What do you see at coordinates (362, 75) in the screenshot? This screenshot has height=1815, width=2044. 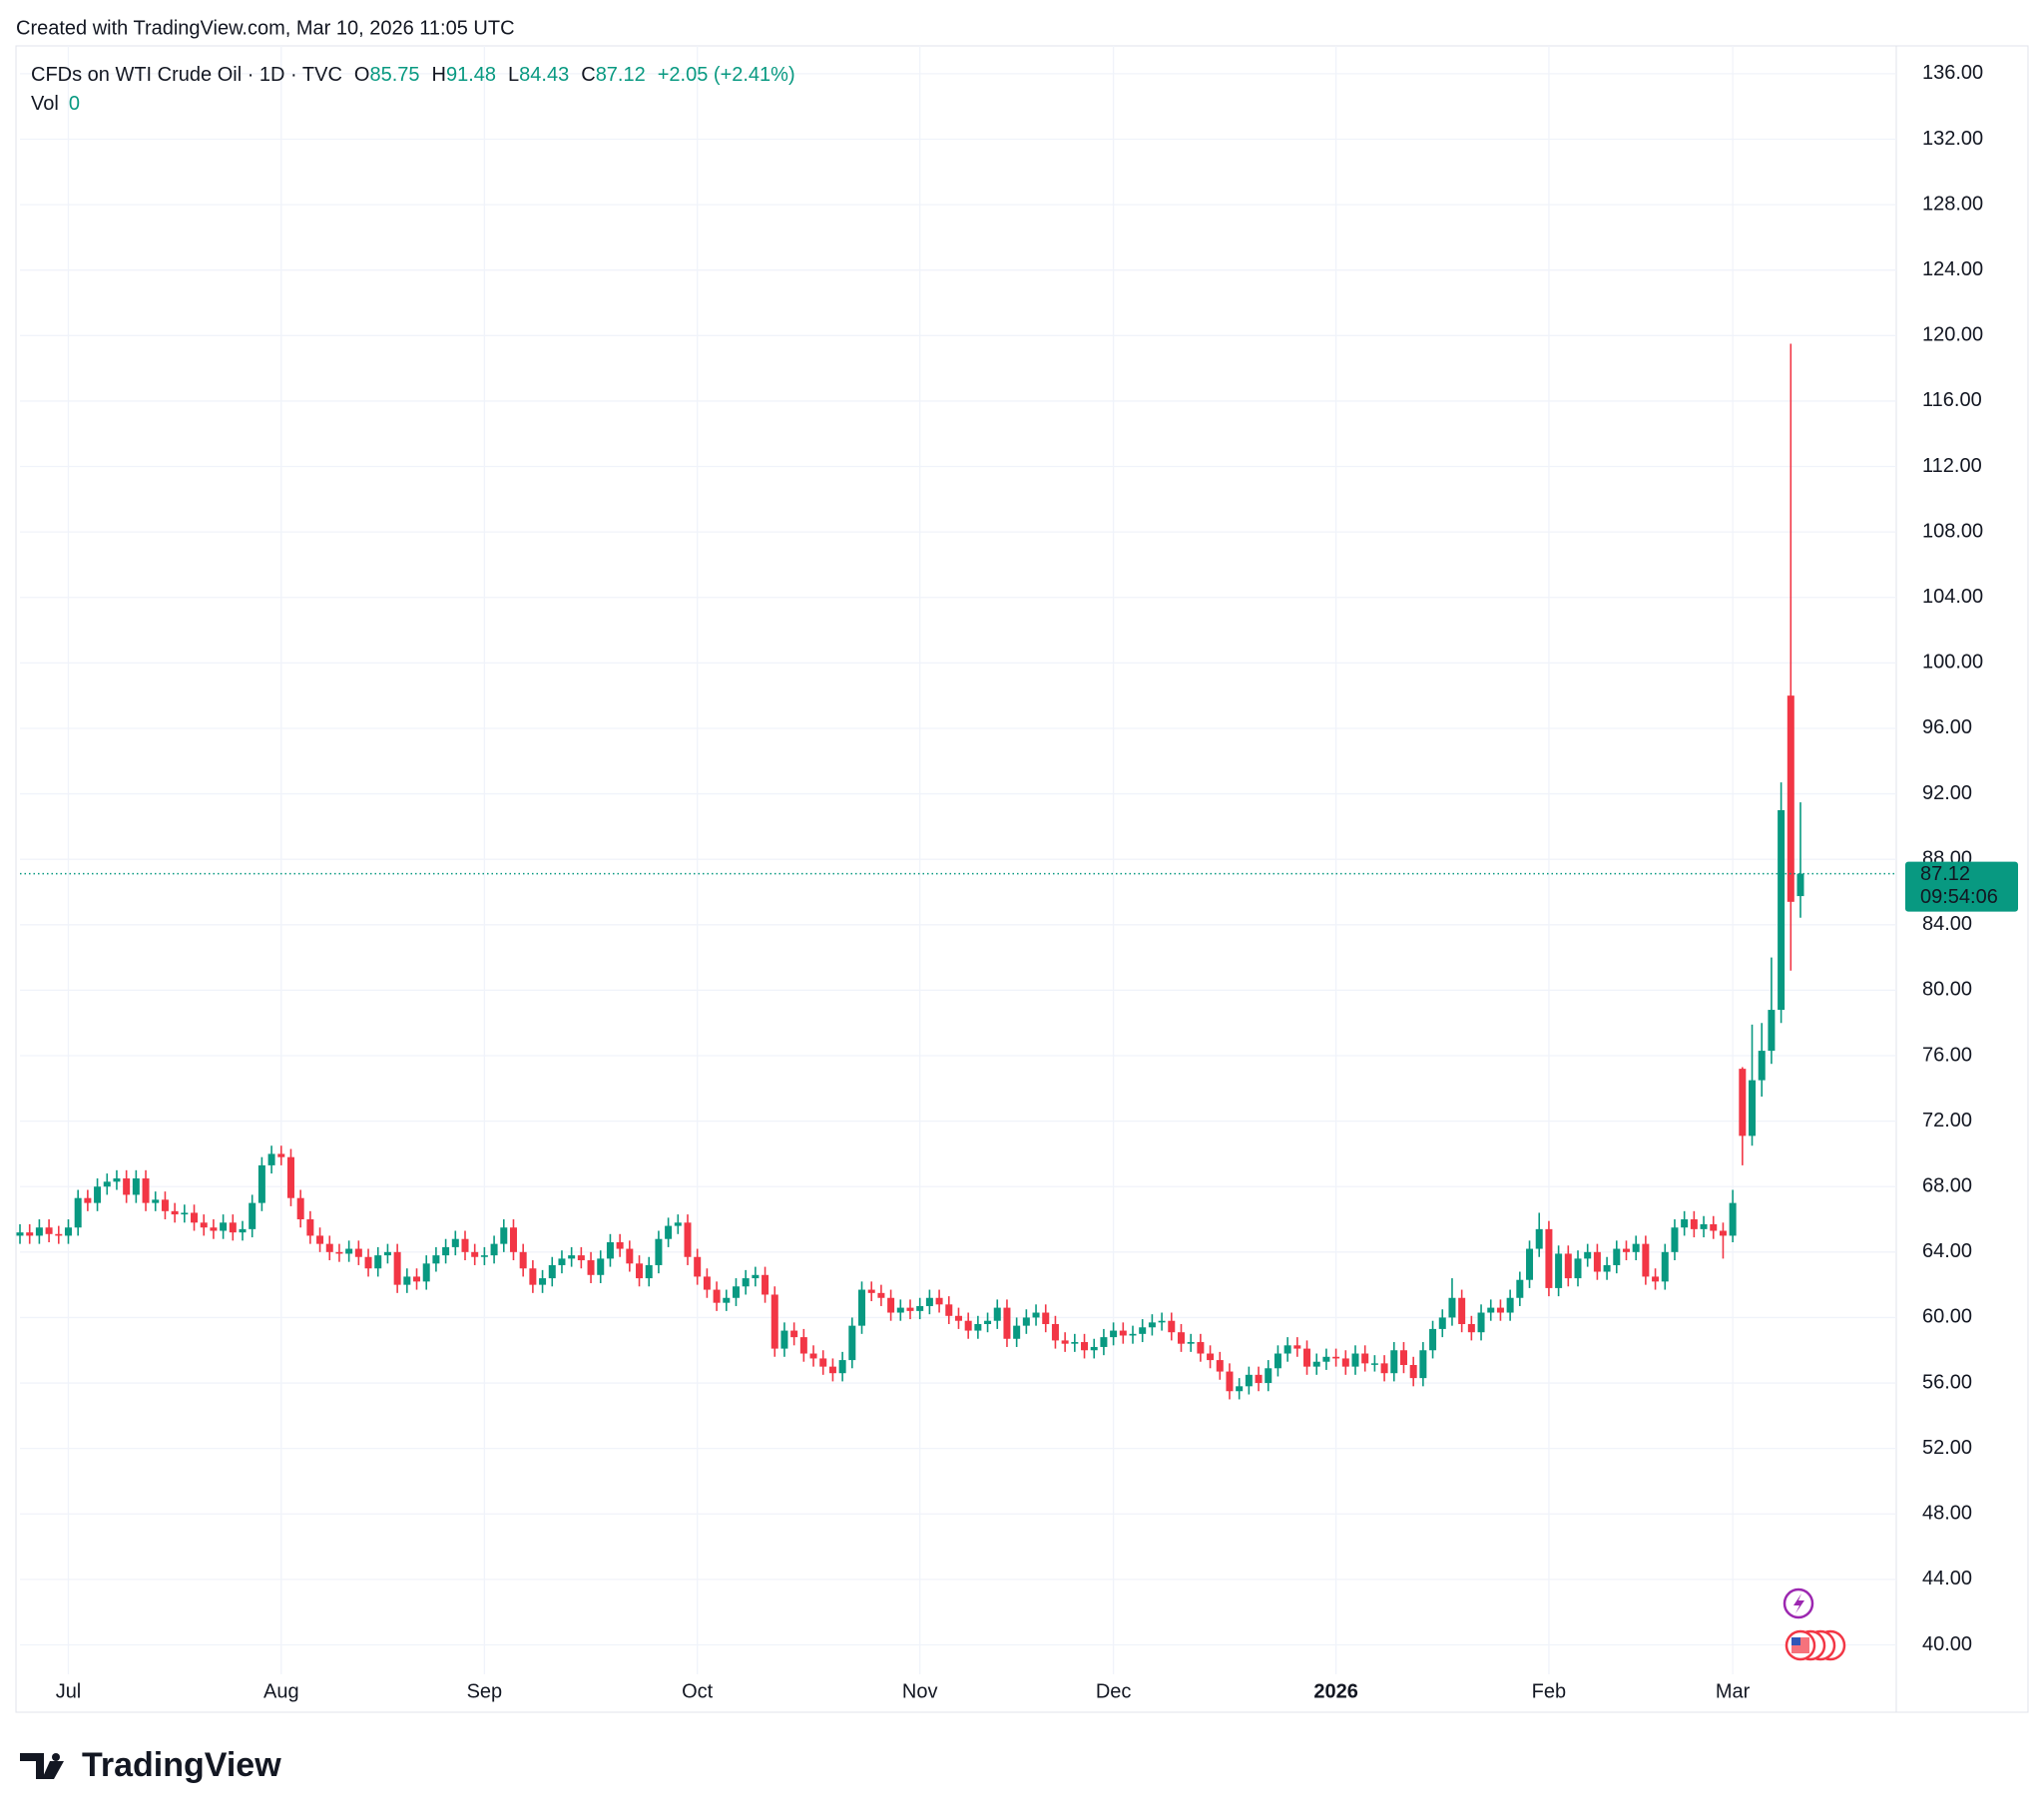 I see `legend-o: O` at bounding box center [362, 75].